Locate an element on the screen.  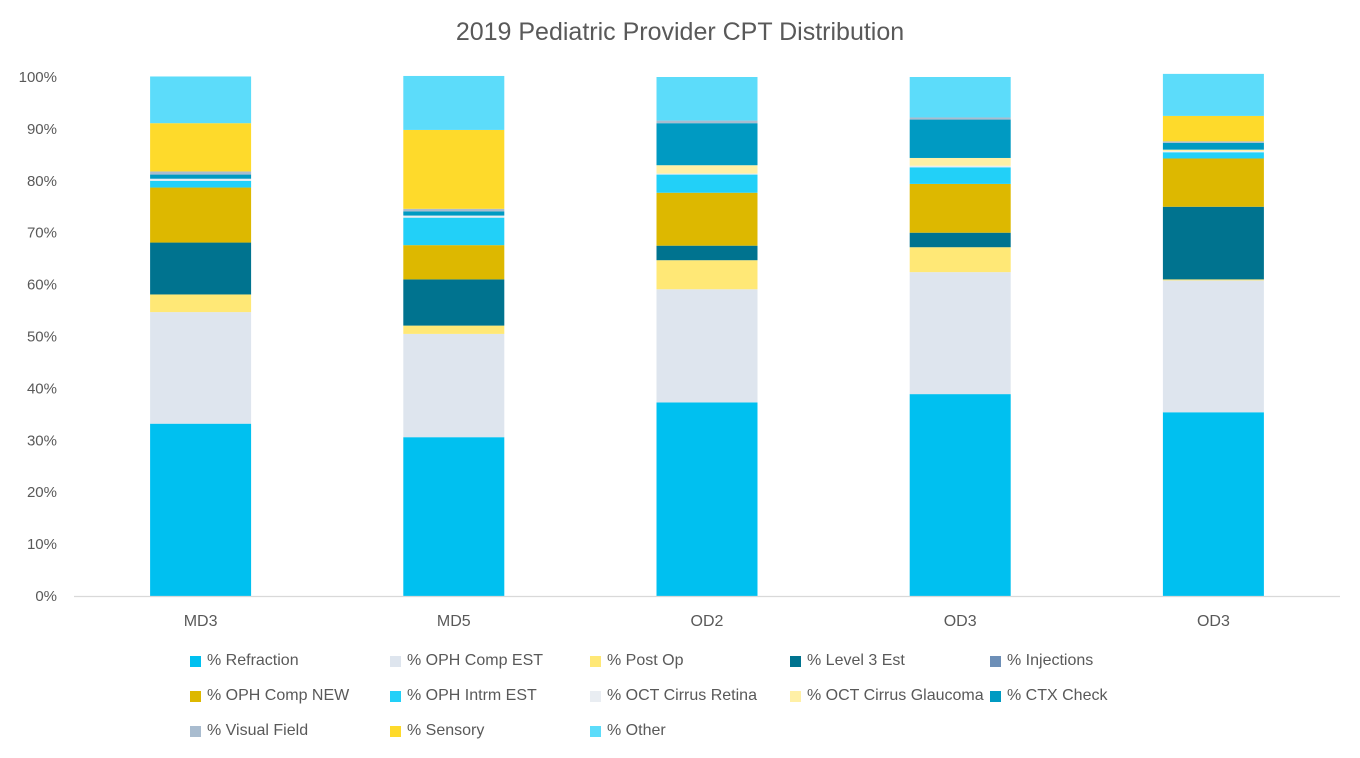
y-tick-label: 70% is located at coordinates (42, 233).